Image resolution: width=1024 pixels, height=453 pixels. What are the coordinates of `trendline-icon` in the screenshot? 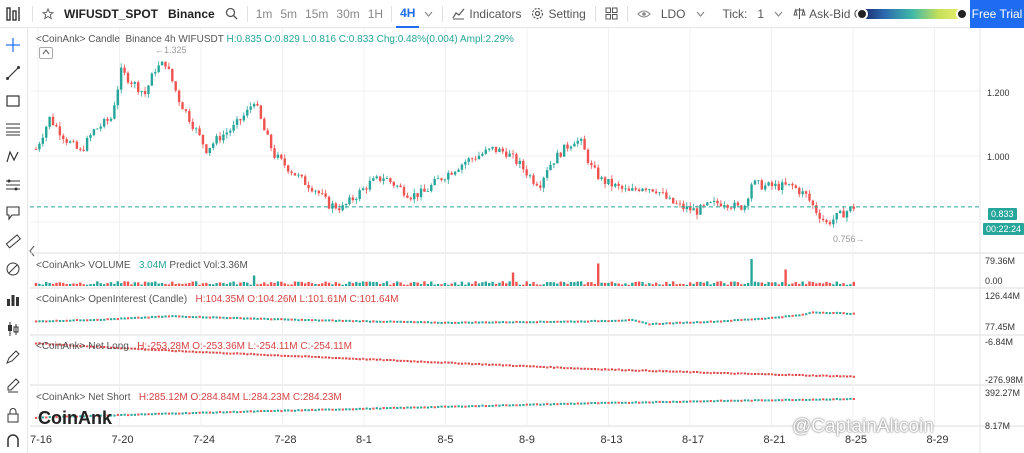 It's located at (13, 73).